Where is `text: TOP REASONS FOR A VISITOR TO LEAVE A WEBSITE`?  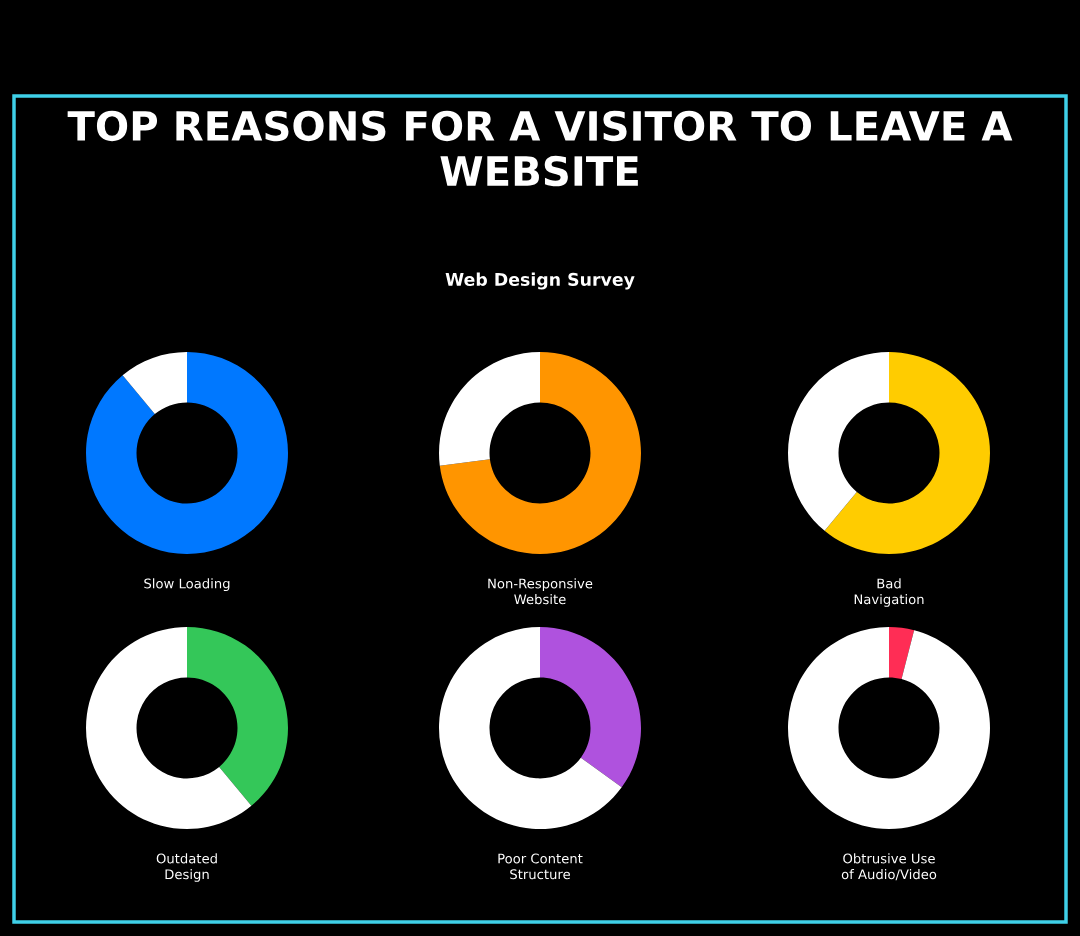 text: TOP REASONS FOR A VISITOR TO LEAVE A WEBSITE is located at coordinates (540, 148).